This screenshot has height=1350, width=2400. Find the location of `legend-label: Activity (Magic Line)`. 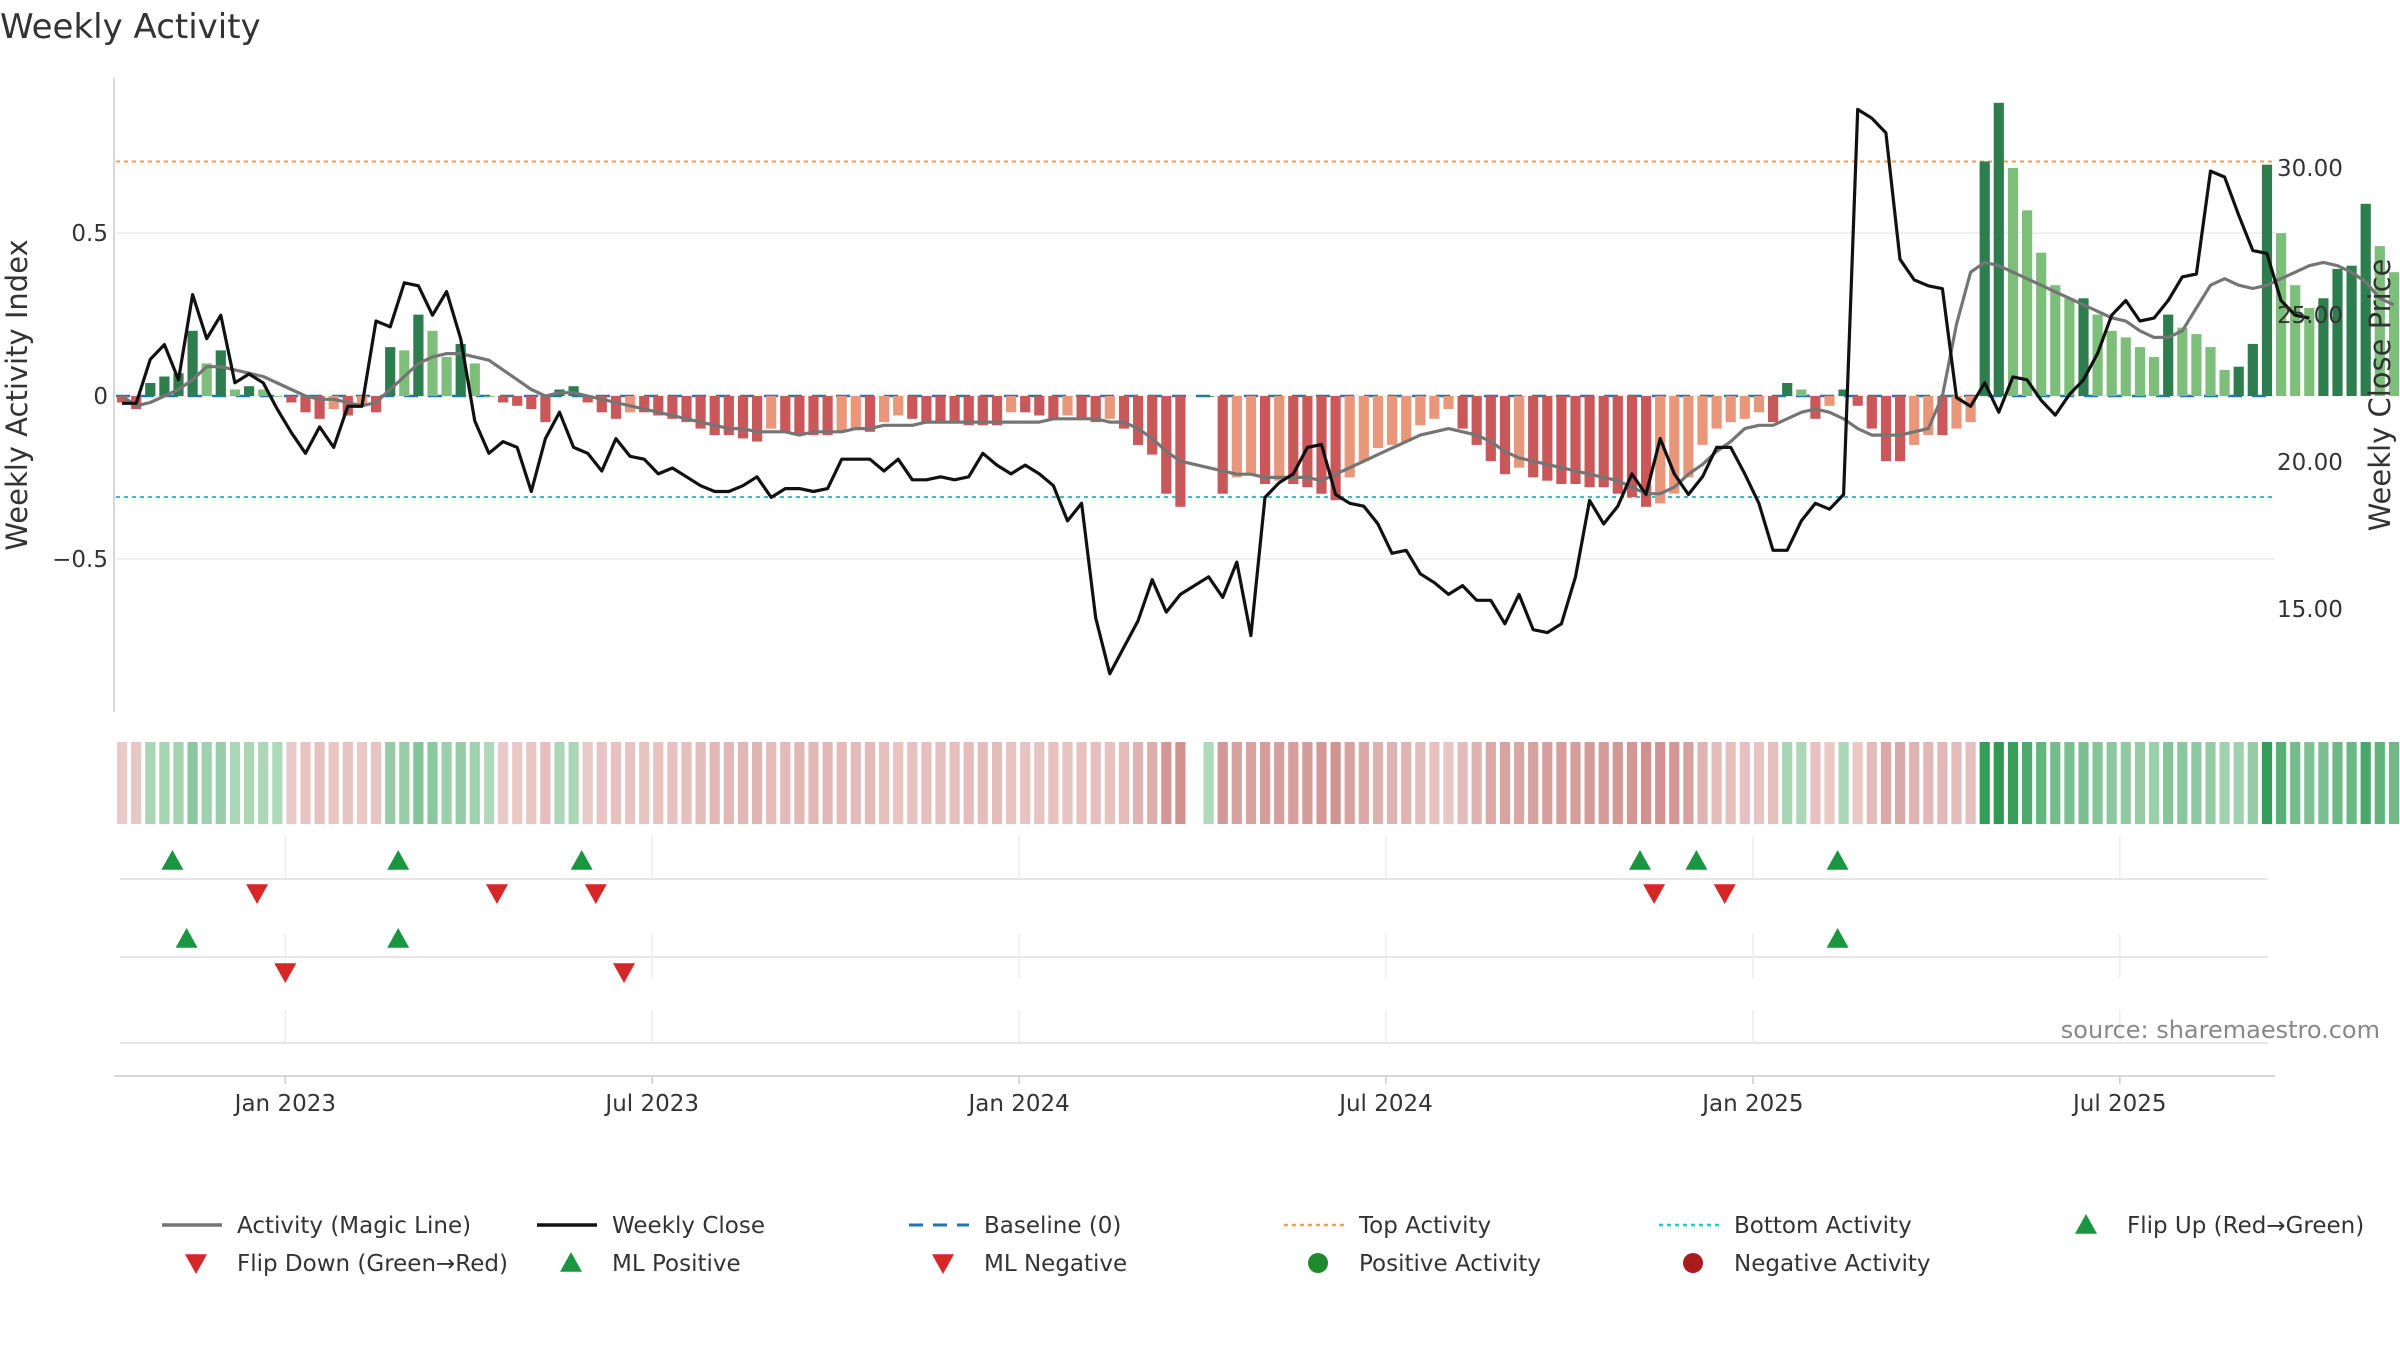

legend-label: Activity (Magic Line) is located at coordinates (354, 1226).